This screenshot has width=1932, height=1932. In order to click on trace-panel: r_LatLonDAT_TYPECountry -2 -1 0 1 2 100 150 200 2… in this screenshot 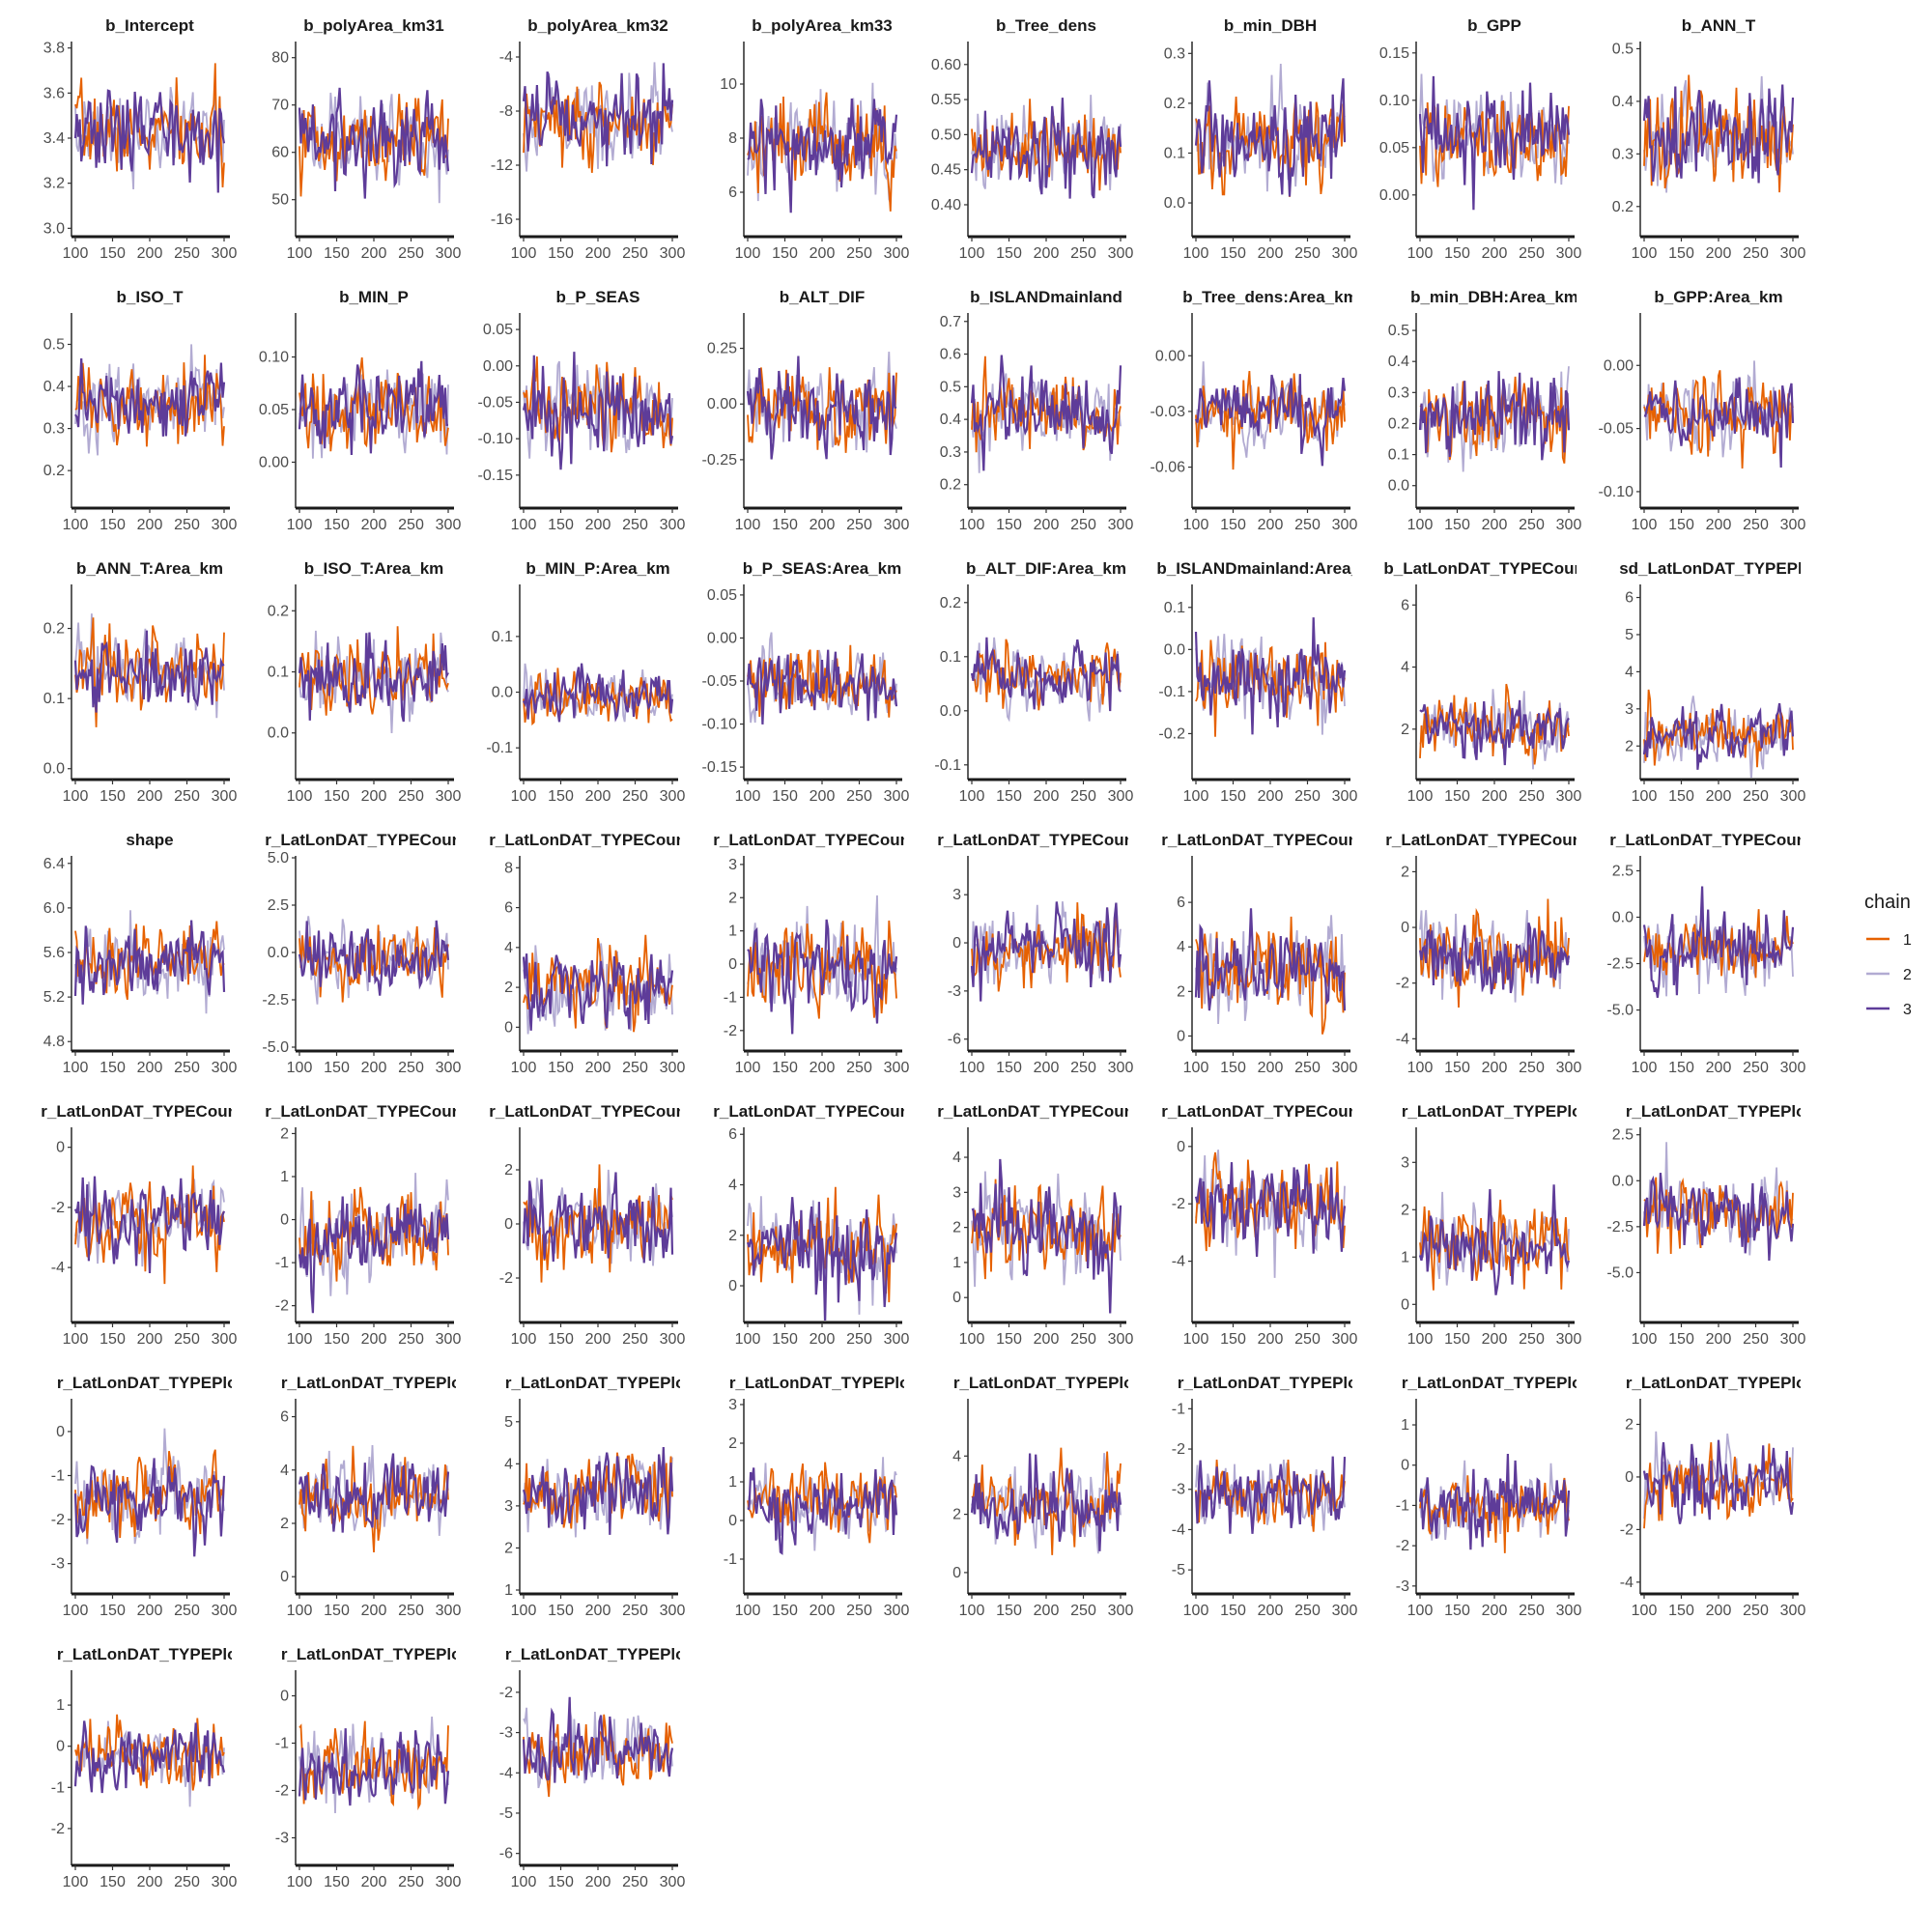, I will do `click(363, 1225)`.